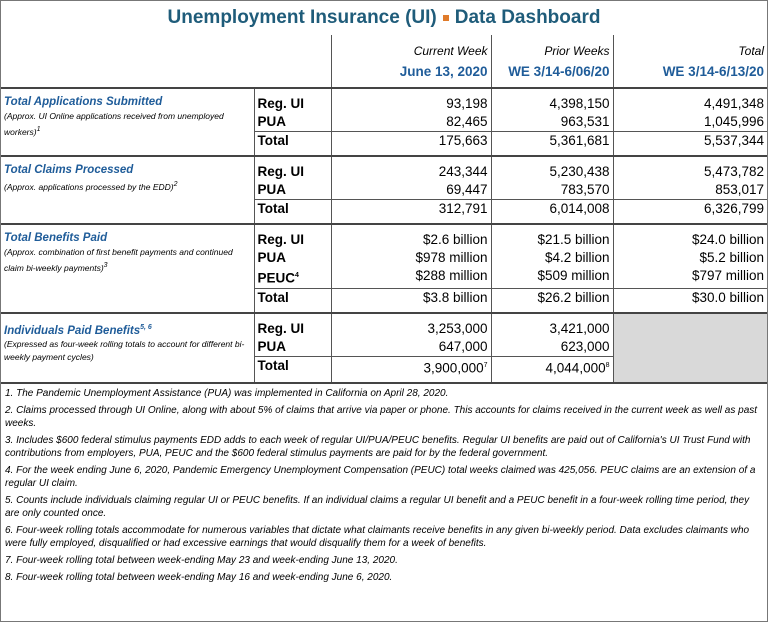  I want to click on value: $288 million, so click(451, 275).